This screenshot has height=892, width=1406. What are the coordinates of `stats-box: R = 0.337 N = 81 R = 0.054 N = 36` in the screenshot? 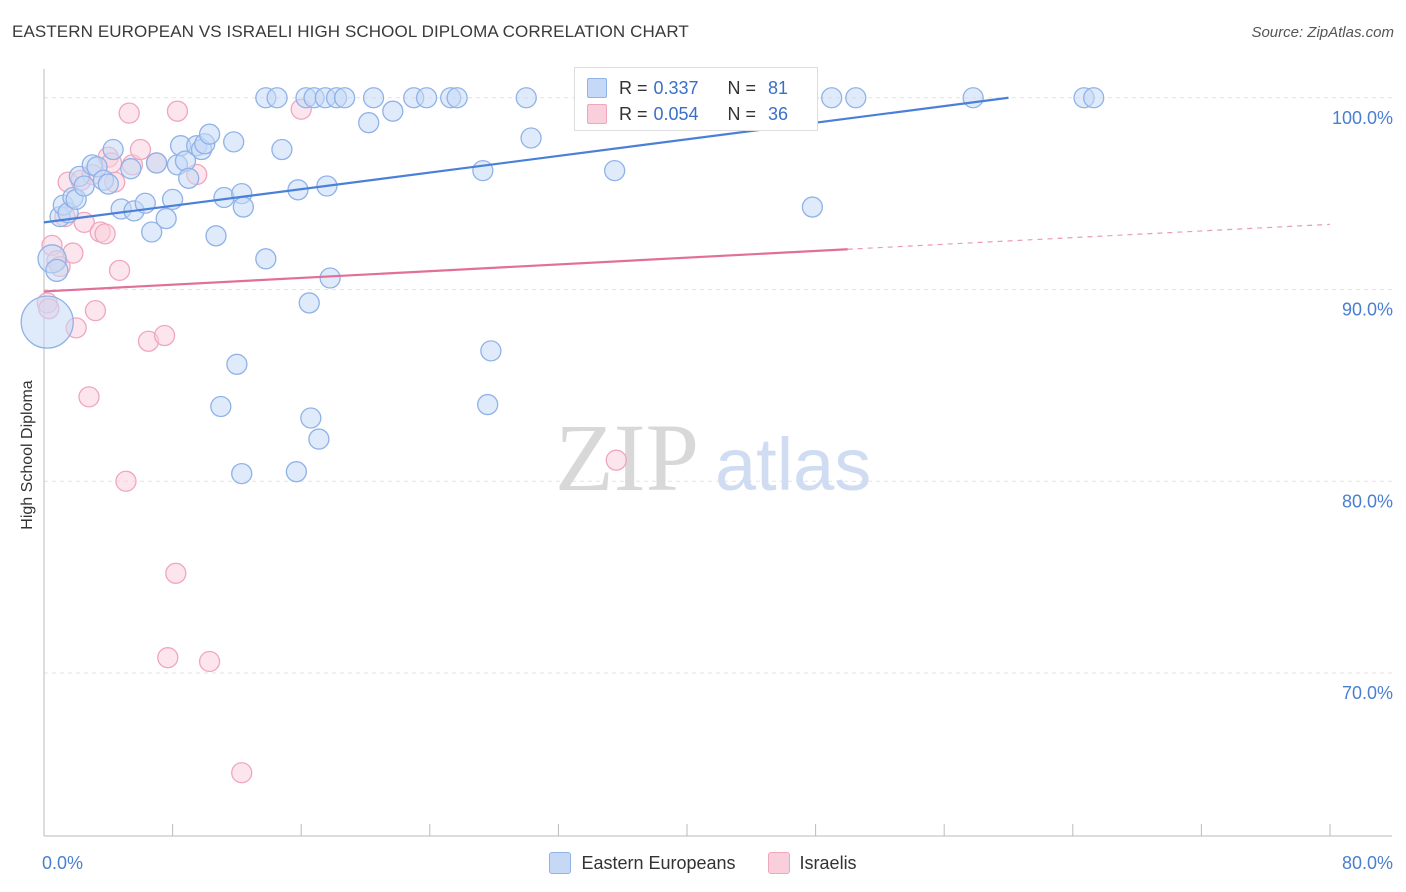 It's located at (696, 99).